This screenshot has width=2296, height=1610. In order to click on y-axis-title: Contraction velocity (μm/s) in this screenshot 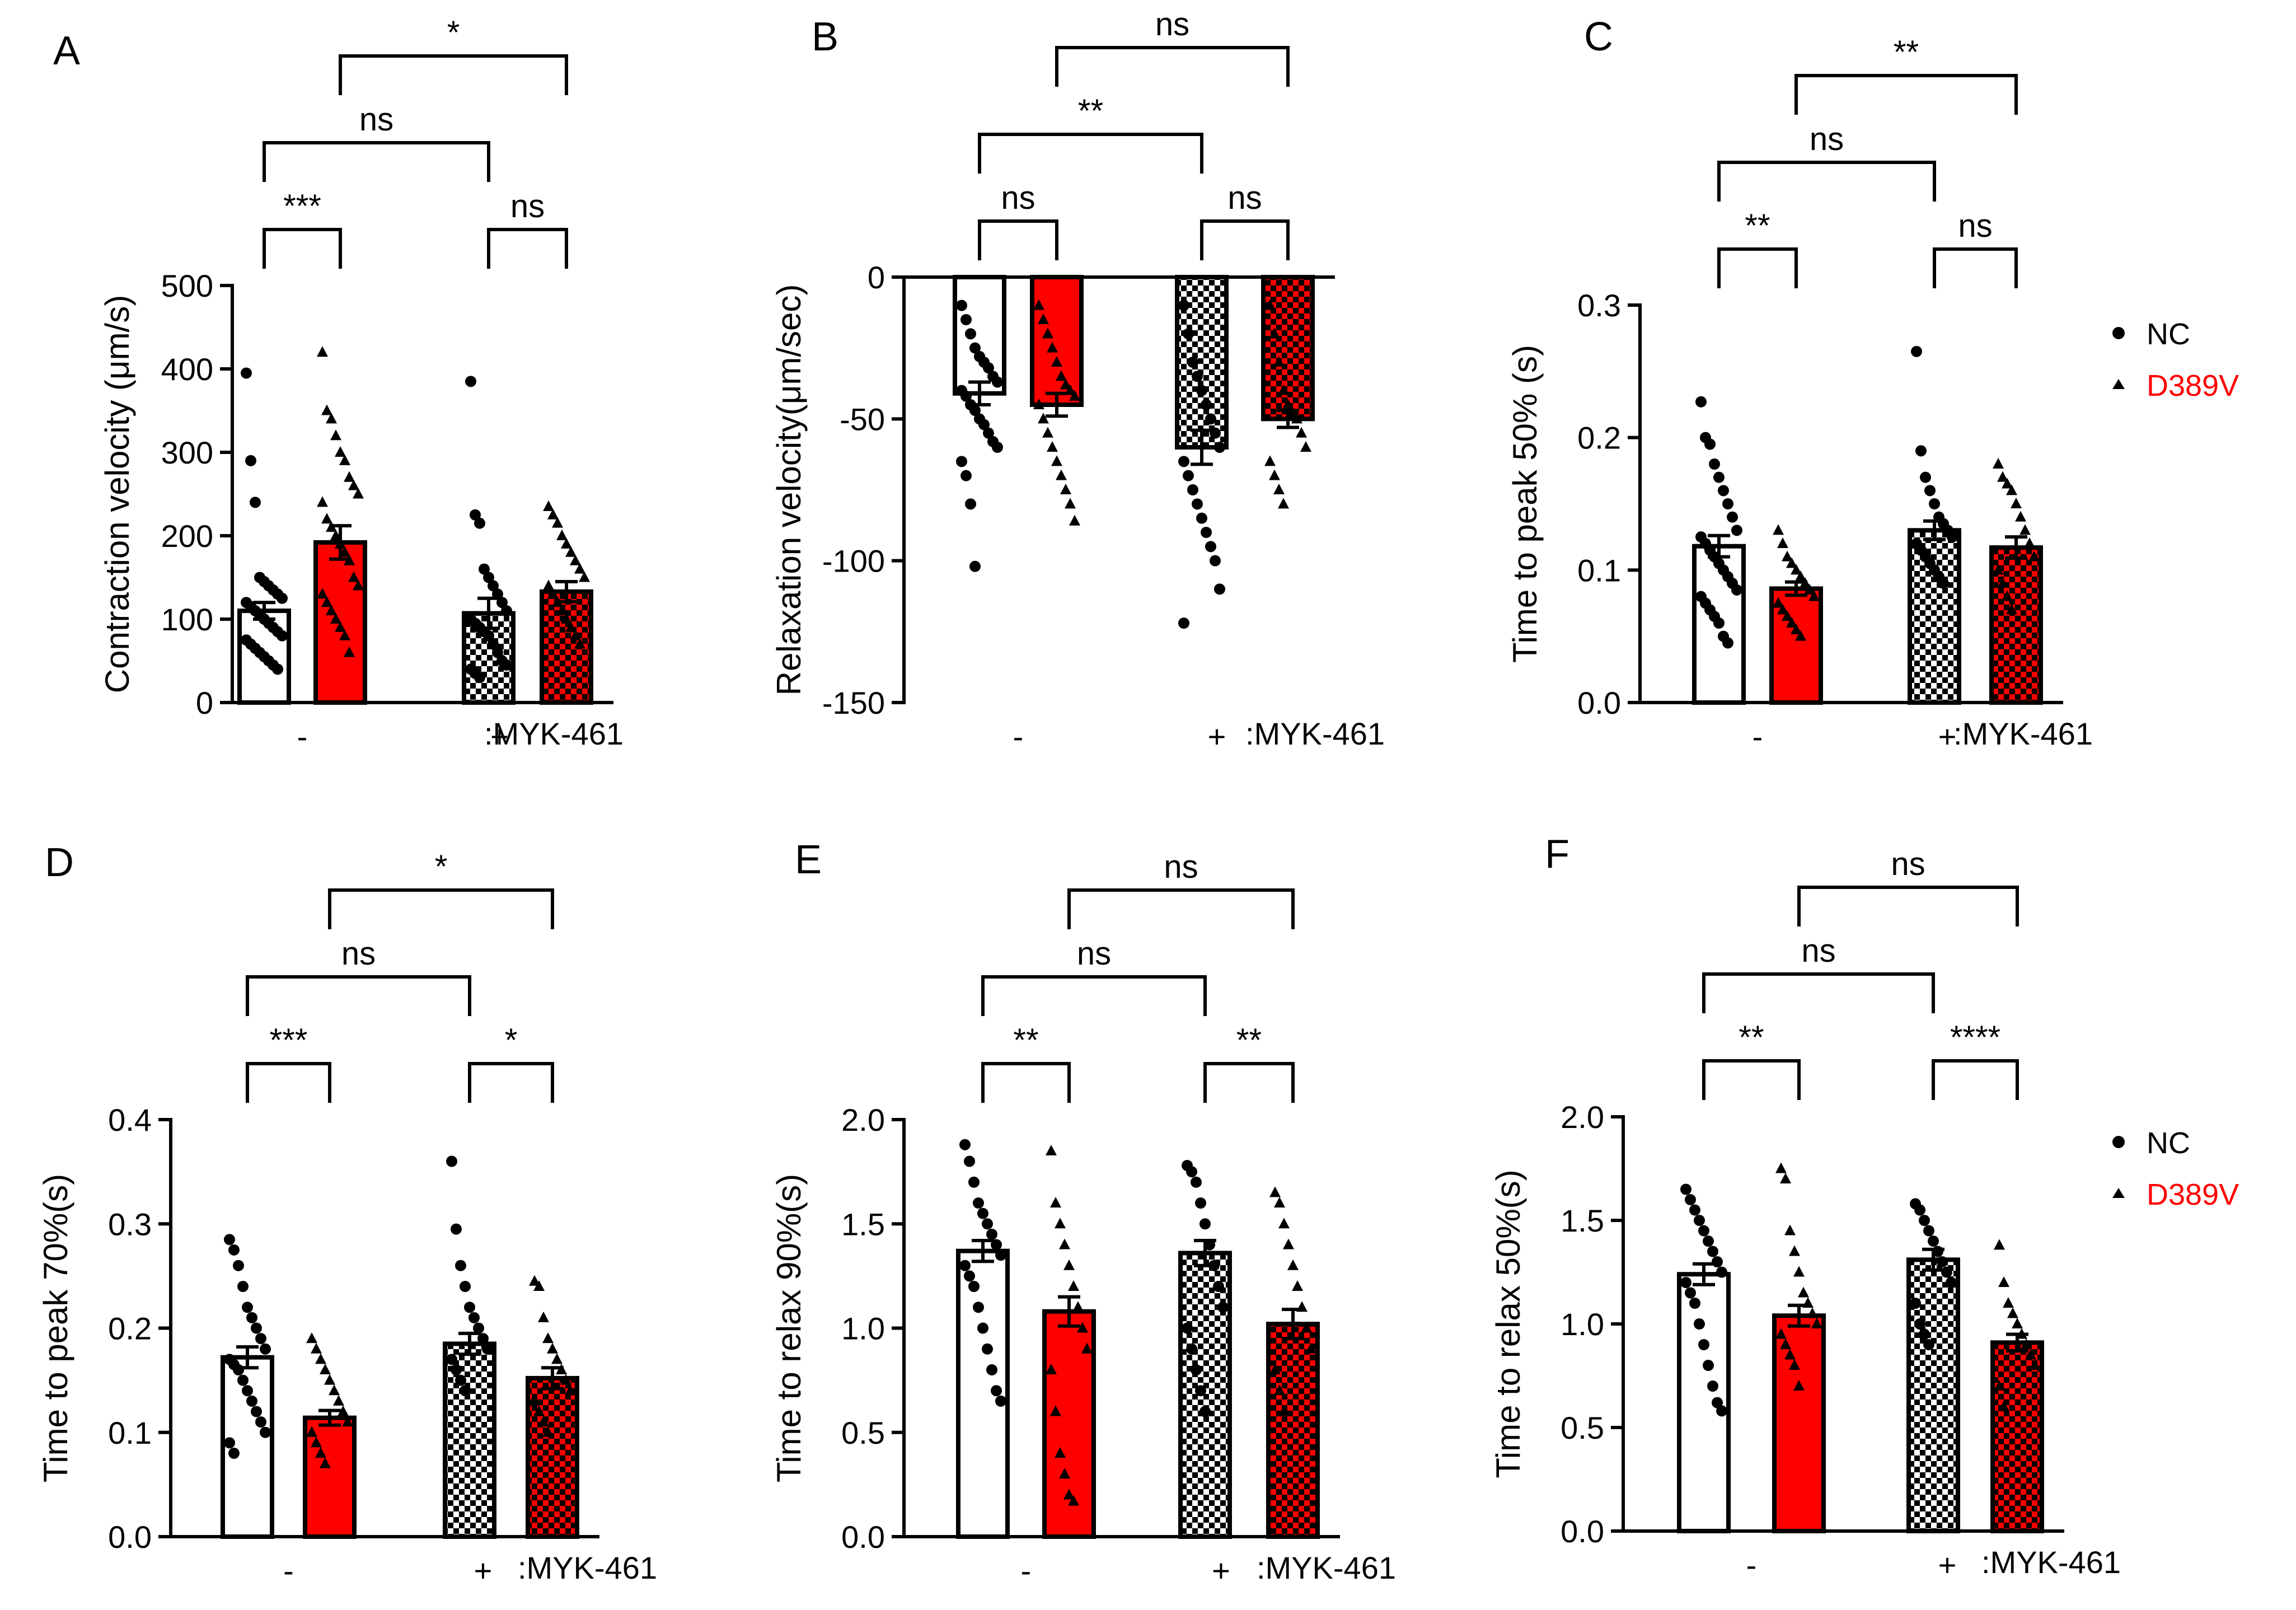, I will do `click(117, 494)`.